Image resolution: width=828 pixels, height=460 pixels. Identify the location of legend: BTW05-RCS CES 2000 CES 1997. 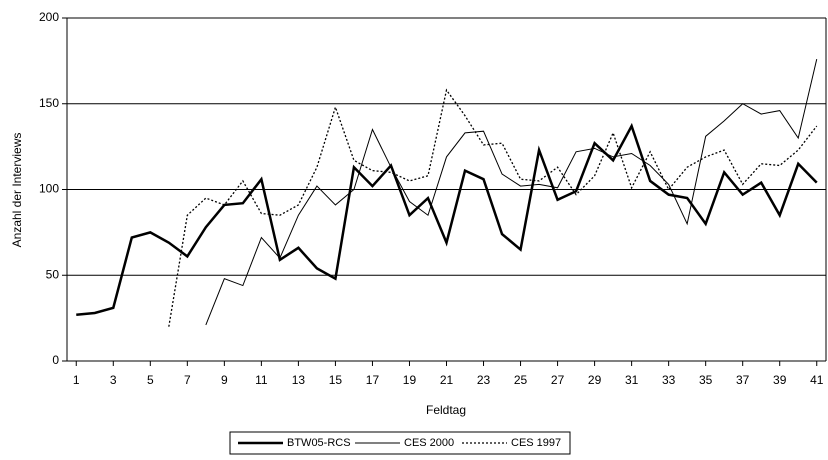
(400, 443).